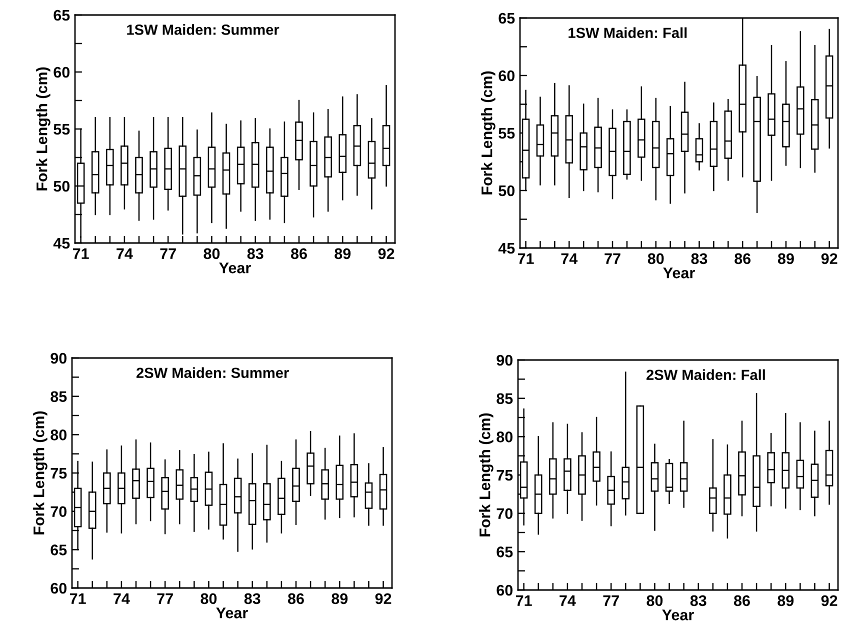 This screenshot has width=848, height=630. What do you see at coordinates (212, 372) in the screenshot?
I see `text: 2SW Maiden: Summer` at bounding box center [212, 372].